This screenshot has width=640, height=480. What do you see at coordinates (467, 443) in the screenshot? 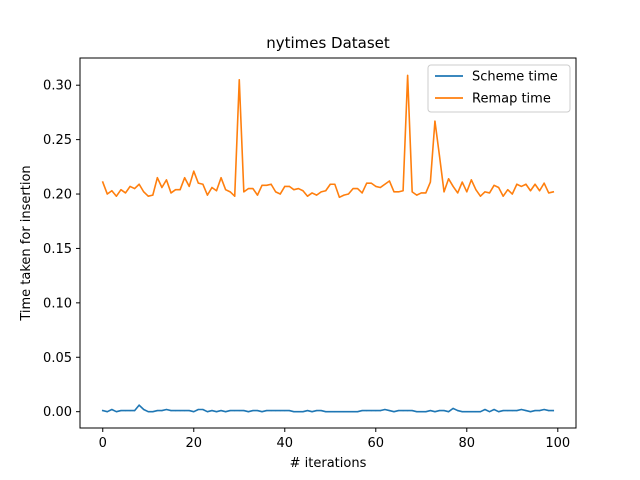
I see `x-tick-label: 80` at bounding box center [467, 443].